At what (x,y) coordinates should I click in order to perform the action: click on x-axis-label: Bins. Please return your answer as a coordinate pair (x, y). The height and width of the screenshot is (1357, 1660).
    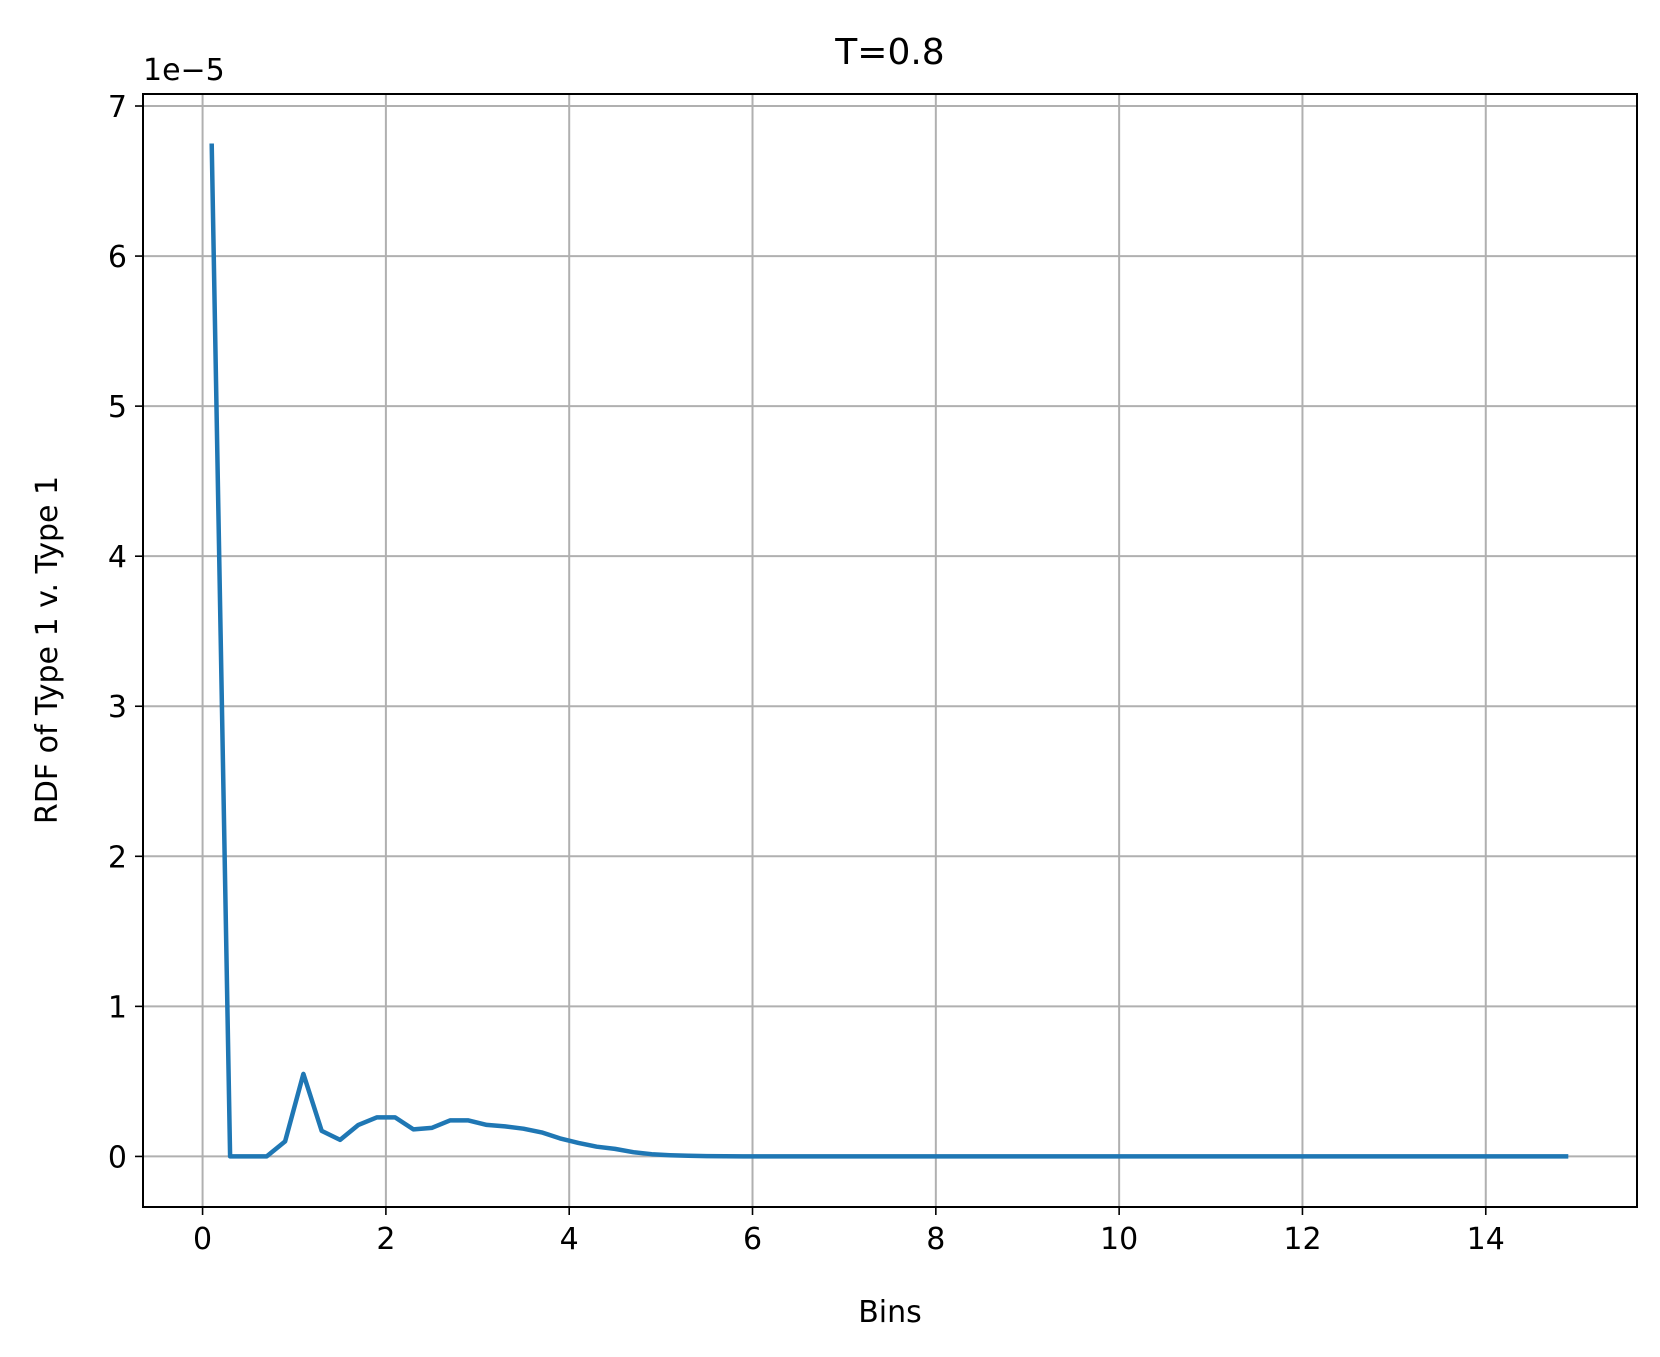
    Looking at the image, I should click on (890, 1312).